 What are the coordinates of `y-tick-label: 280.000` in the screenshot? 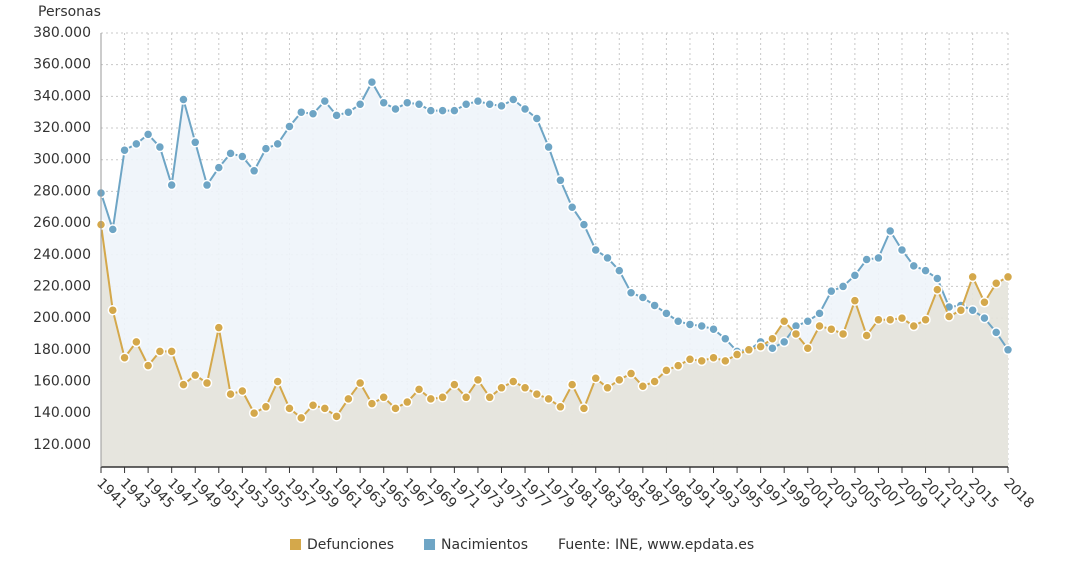 It's located at (62, 191).